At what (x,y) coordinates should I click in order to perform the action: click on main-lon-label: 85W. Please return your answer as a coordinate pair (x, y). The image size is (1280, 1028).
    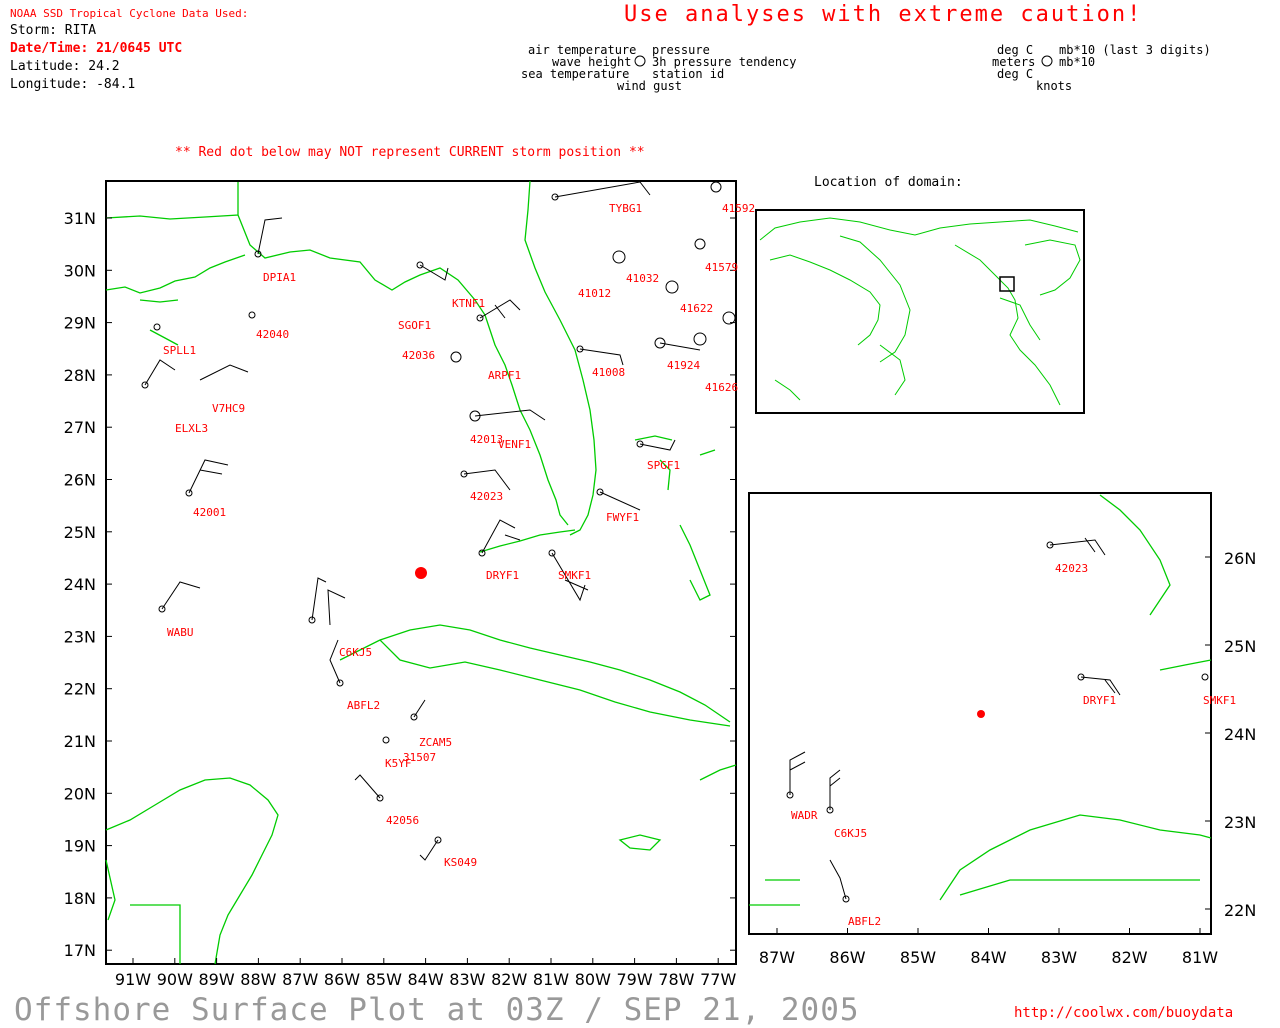
    Looking at the image, I should click on (384, 979).